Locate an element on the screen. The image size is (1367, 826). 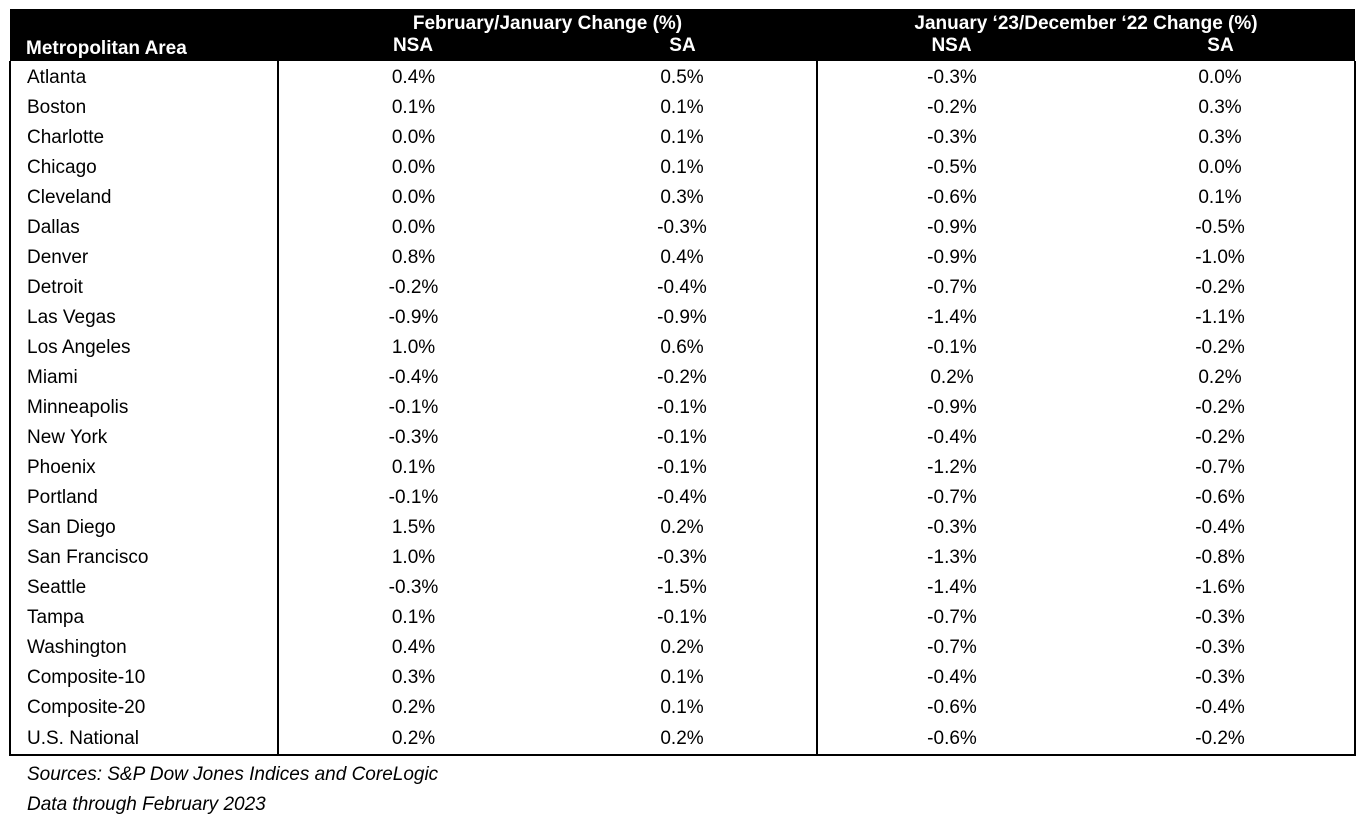
table-row: Charlotte 0.0% 0.1% -0.3% 0.3% is located at coordinates (683, 138).